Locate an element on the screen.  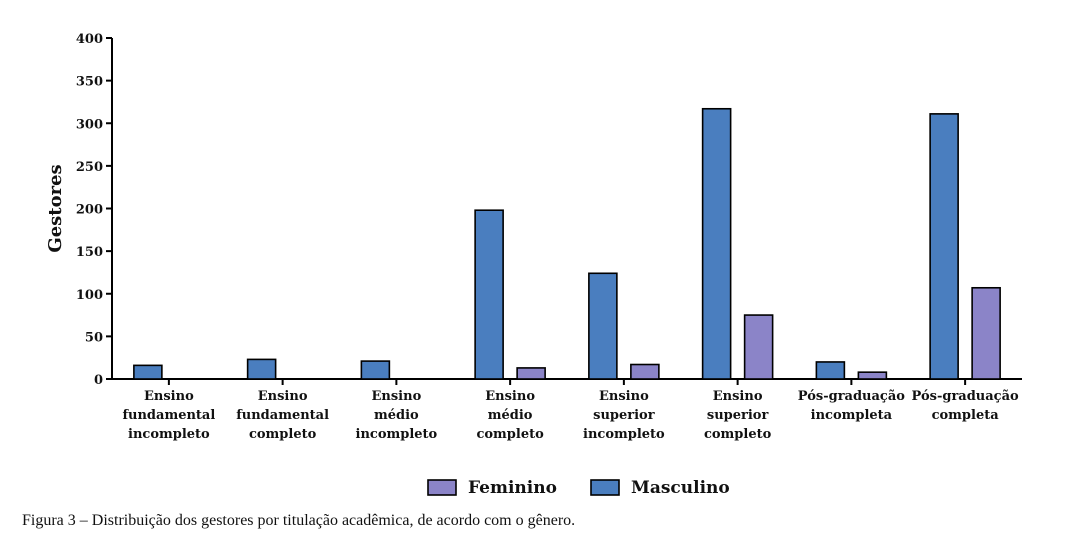
y-tick-label: 250 is located at coordinates (89, 167).